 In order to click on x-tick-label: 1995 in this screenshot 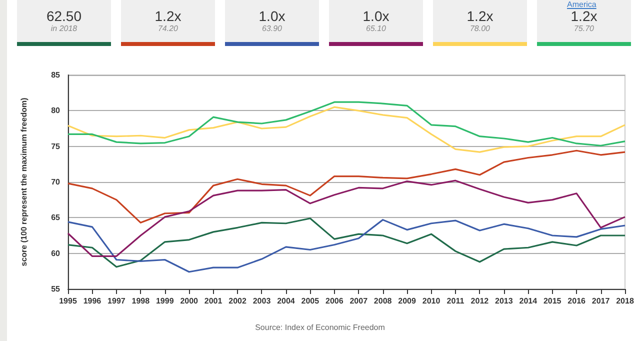, I will do `click(68, 301)`.